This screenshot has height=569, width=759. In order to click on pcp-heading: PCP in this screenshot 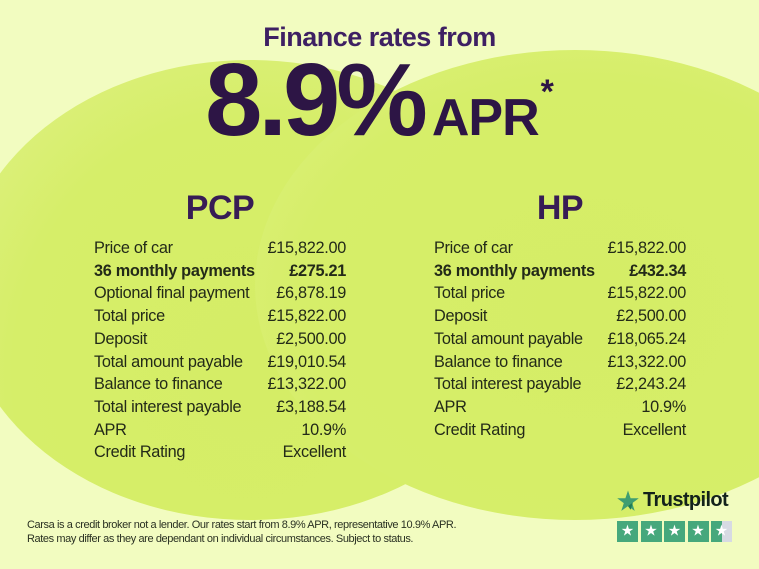, I will do `click(220, 208)`.